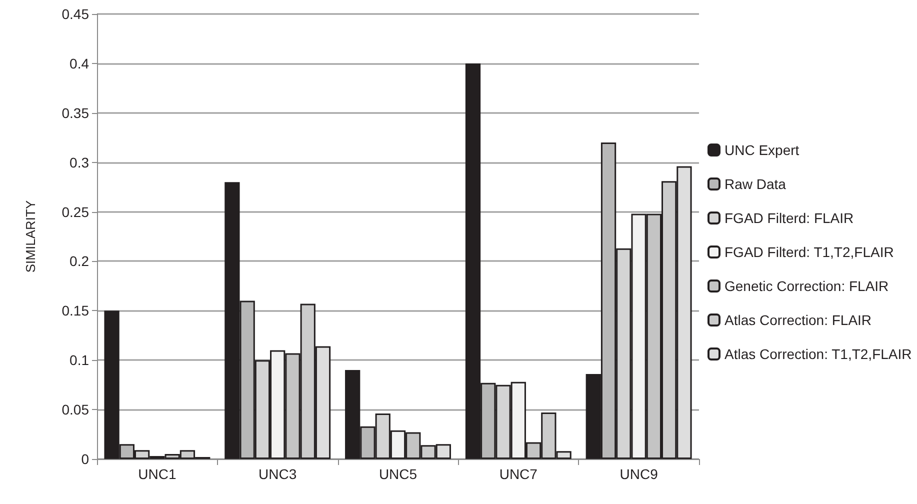 The image size is (917, 504). Describe the element at coordinates (518, 474) in the screenshot. I see `x-tick-label: UNC7` at that location.